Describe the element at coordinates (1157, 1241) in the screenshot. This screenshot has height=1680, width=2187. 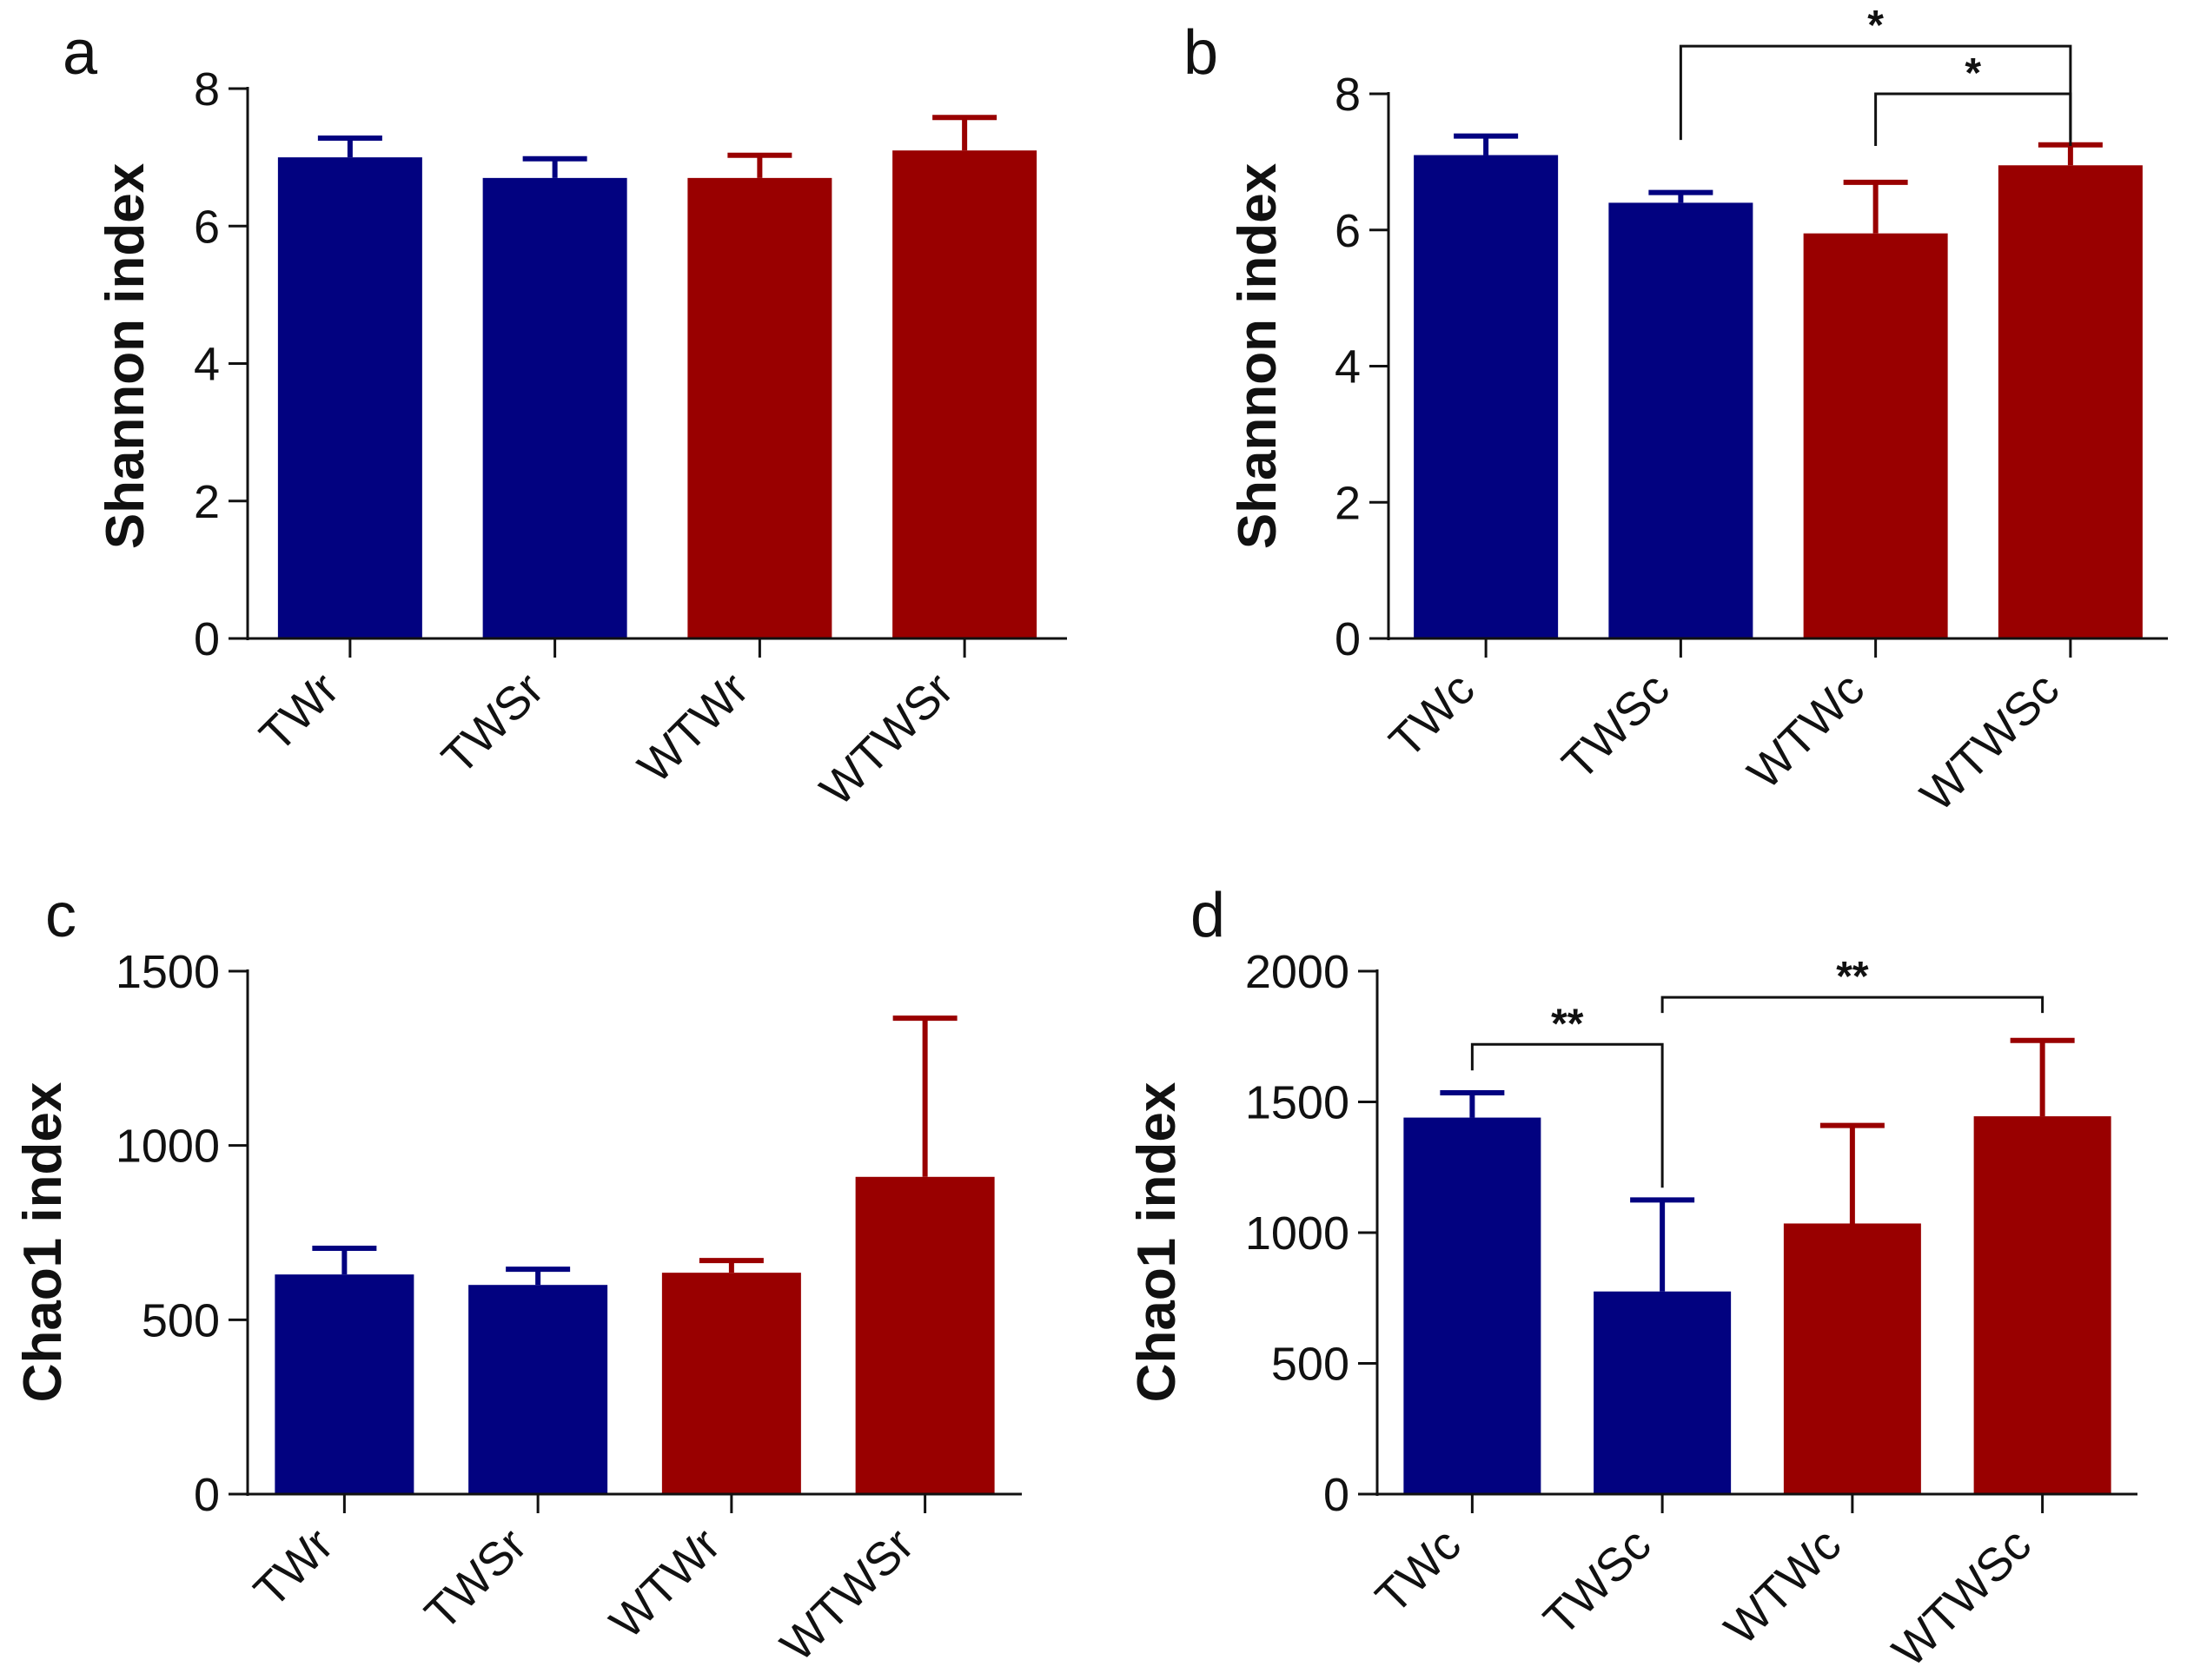
I see `panel-d-y-axis-title: Chao1 index` at that location.